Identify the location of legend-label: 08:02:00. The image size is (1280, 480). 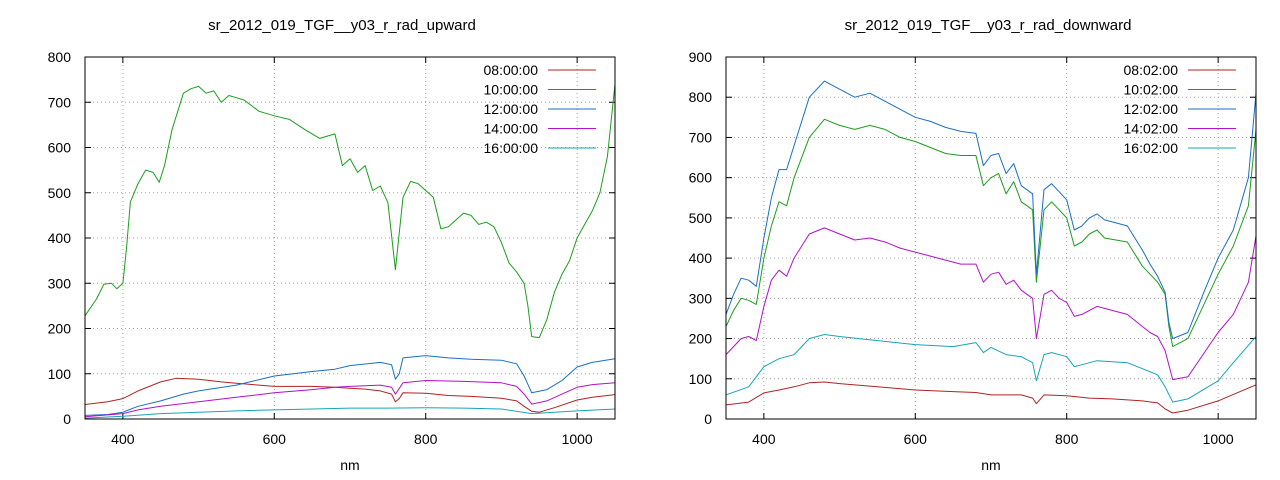
(1151, 70).